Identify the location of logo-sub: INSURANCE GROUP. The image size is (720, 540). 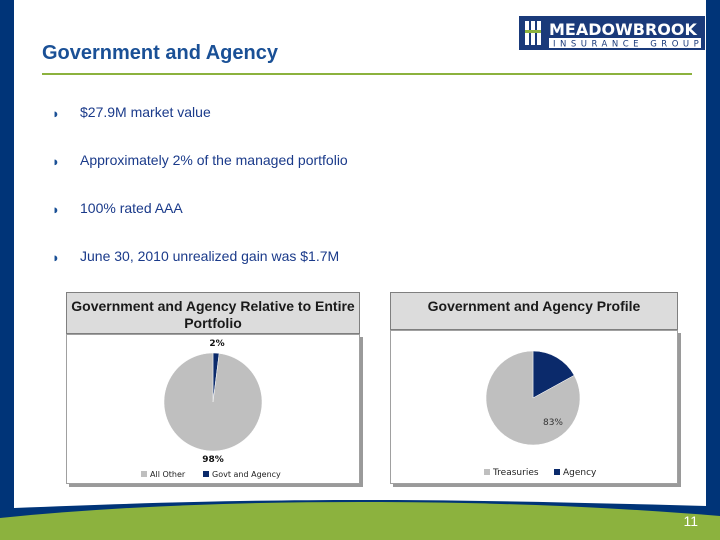
(628, 45).